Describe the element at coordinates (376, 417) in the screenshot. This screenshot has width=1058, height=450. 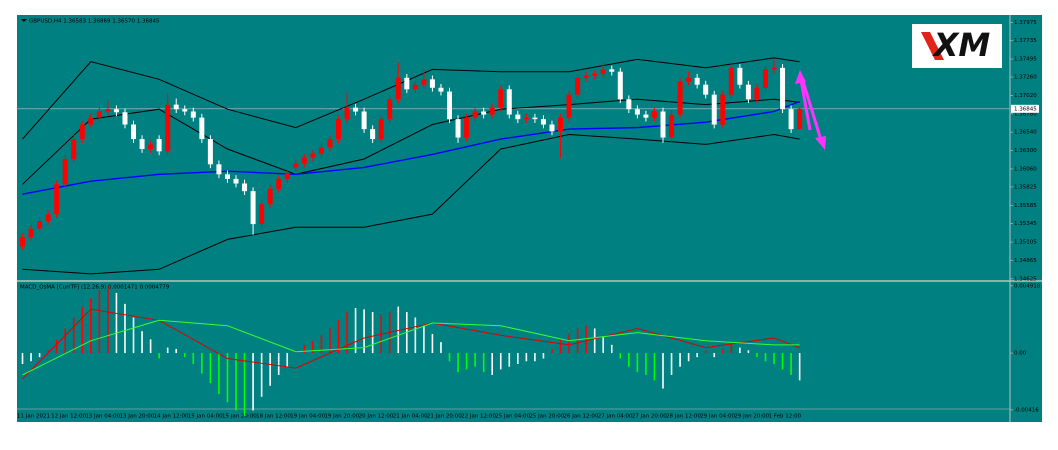
I see `x-tick-label: 20 Jan 12:00` at that location.